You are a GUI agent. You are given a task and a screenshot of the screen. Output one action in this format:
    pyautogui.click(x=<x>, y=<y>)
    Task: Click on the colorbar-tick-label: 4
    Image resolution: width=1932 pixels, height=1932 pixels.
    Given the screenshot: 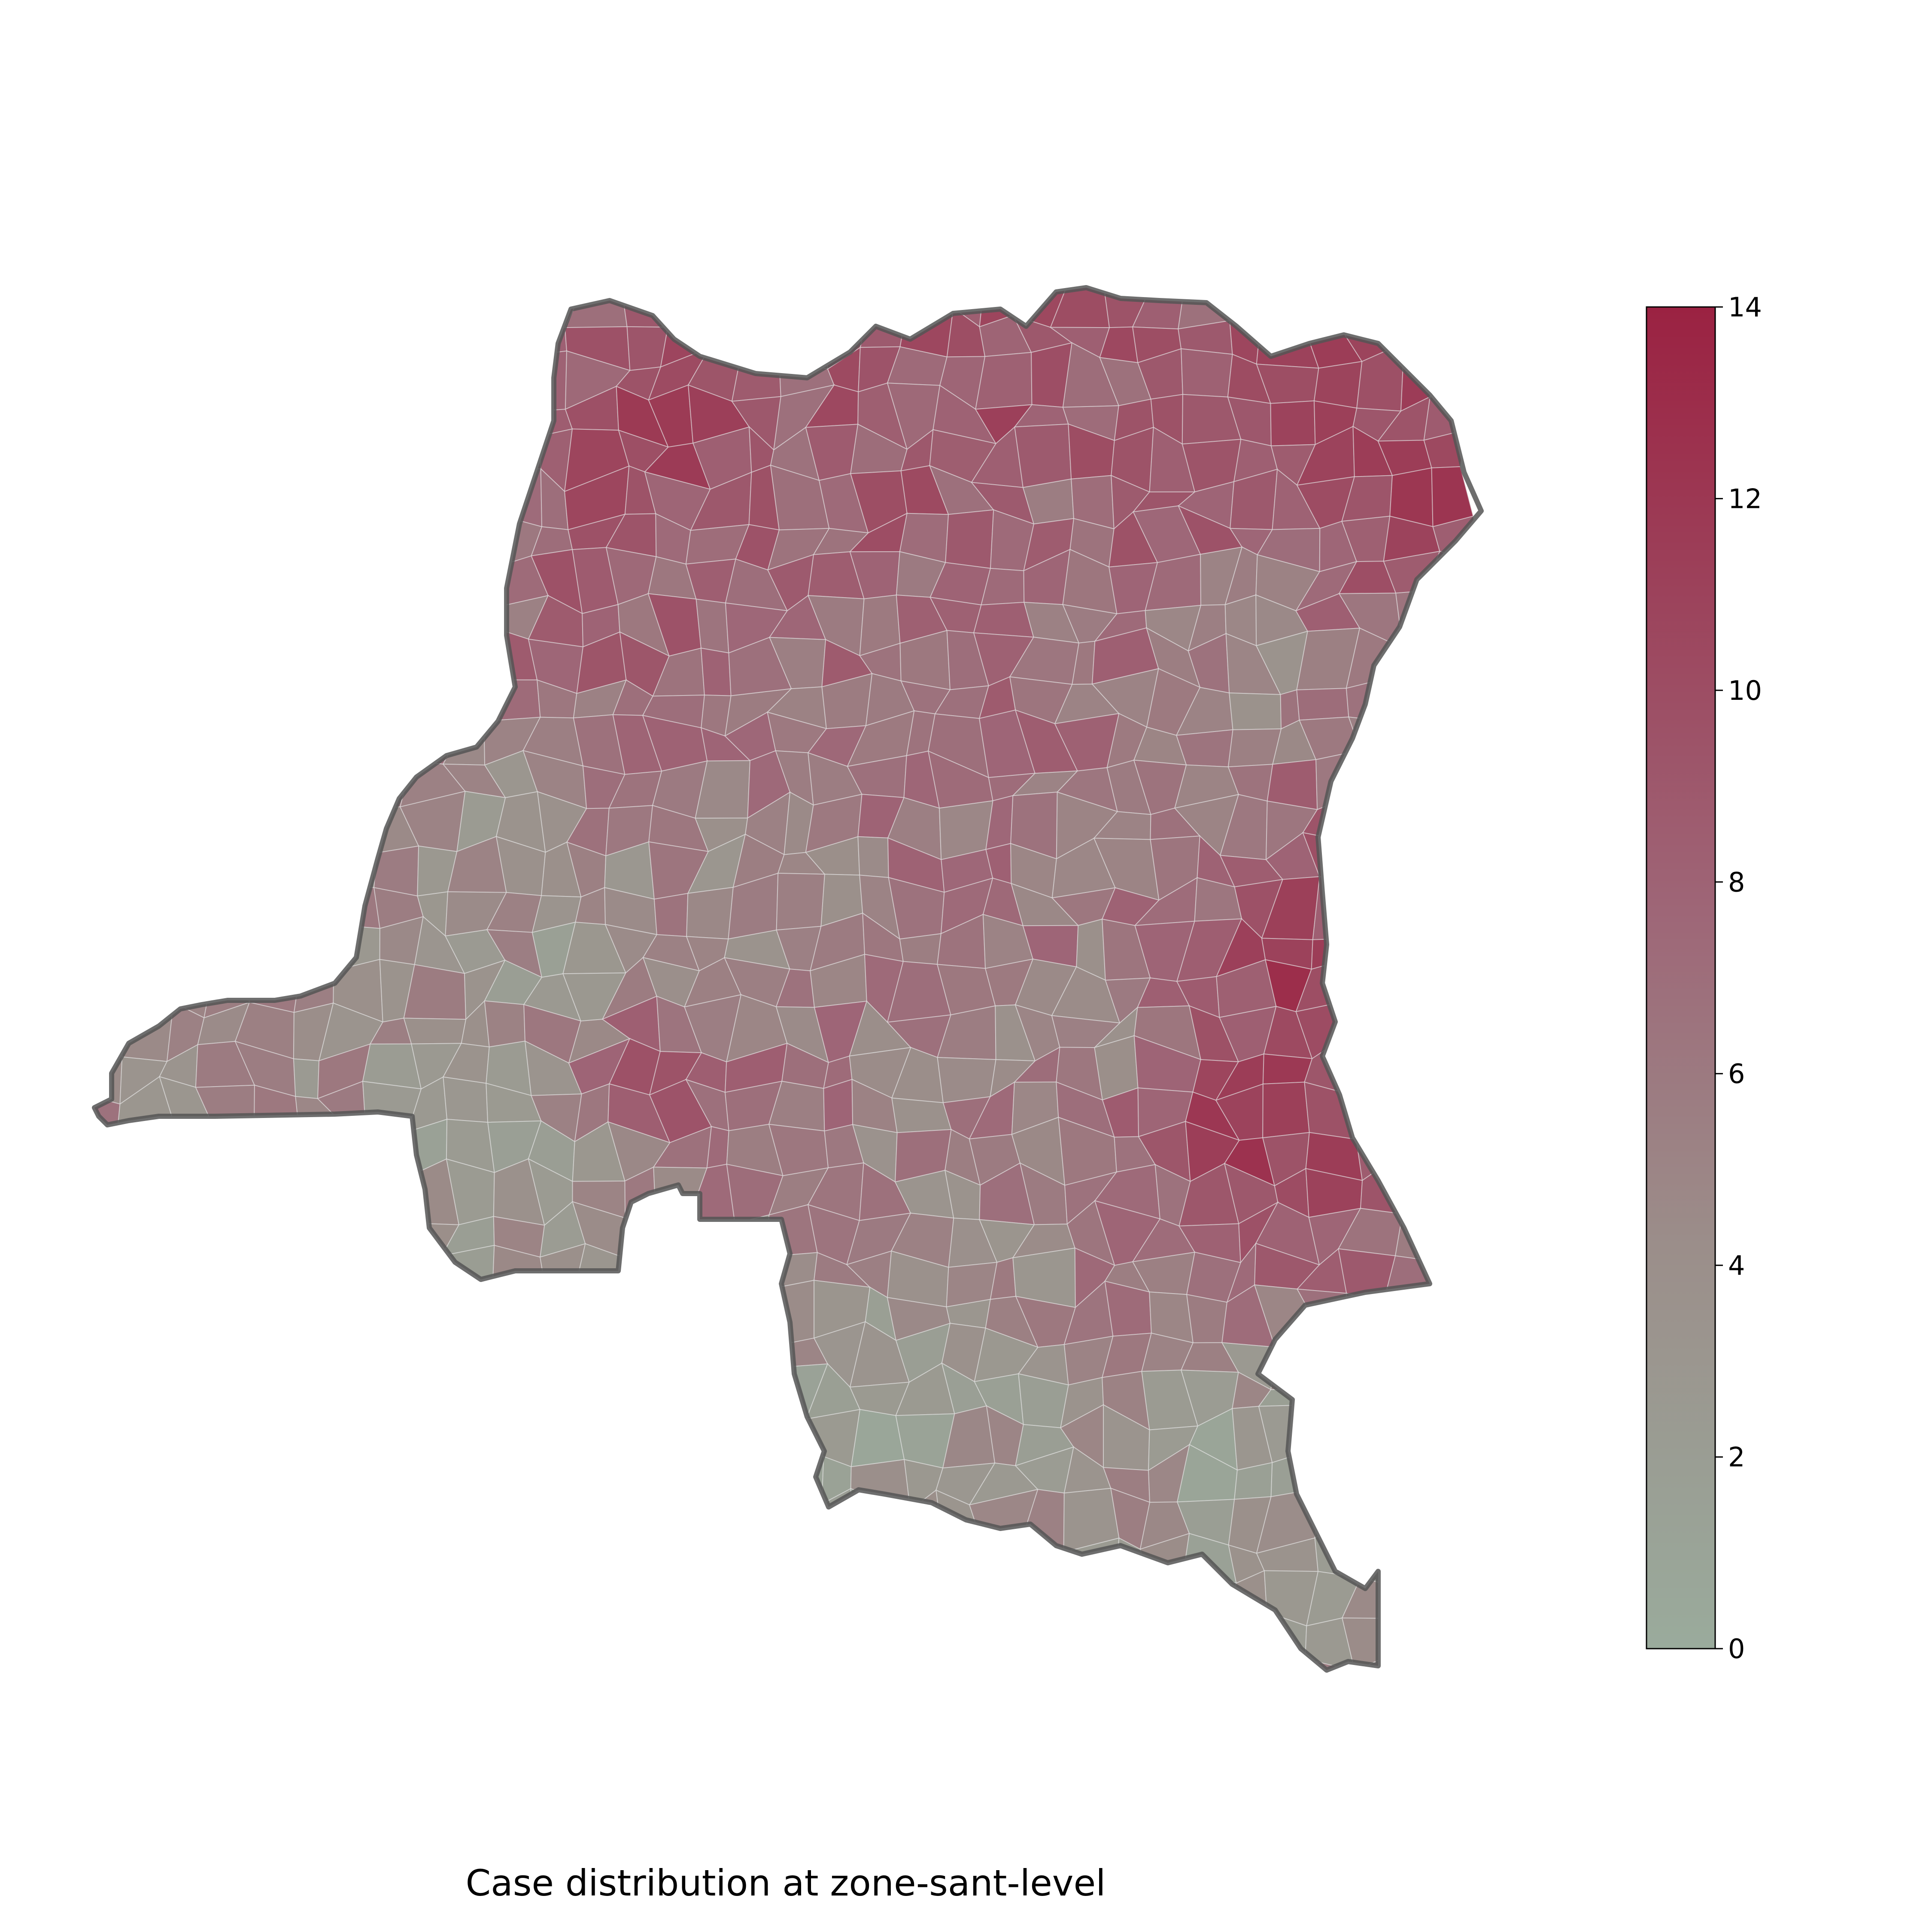 What is the action you would take?
    pyautogui.click(x=1737, y=1265)
    